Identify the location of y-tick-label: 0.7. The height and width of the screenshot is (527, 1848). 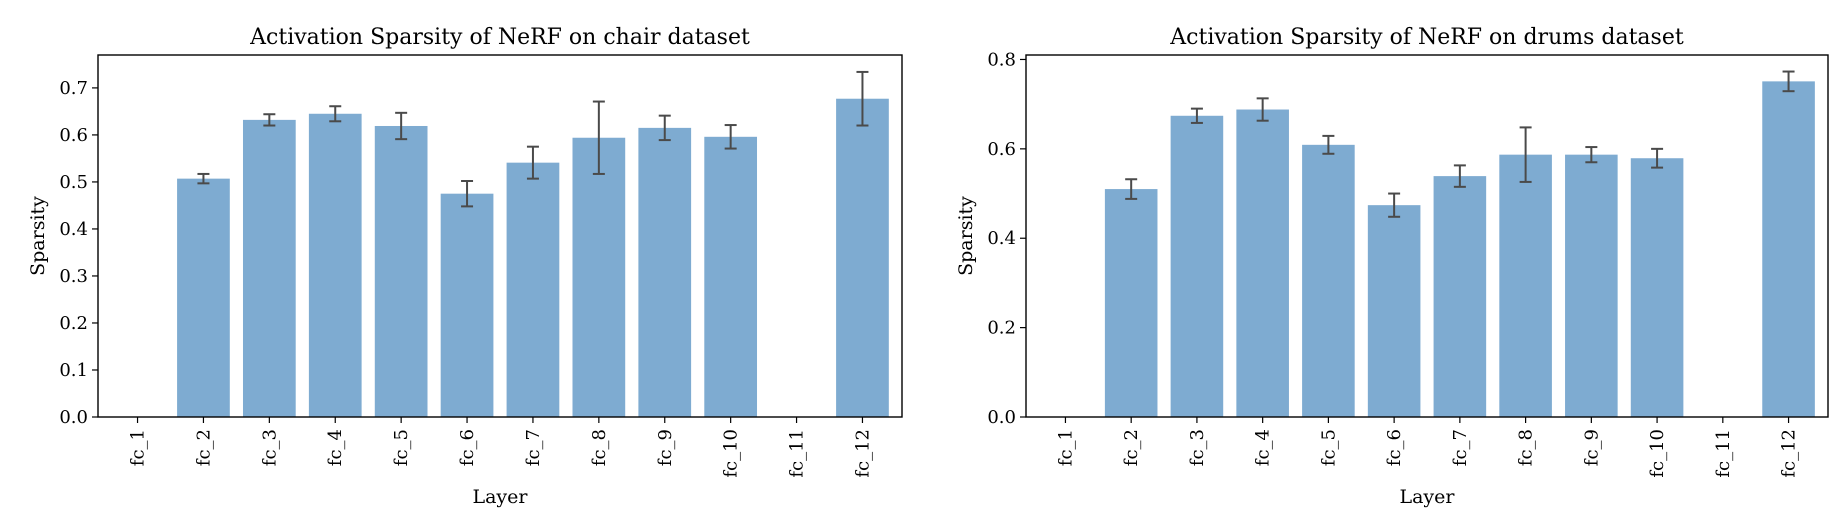
(73, 88).